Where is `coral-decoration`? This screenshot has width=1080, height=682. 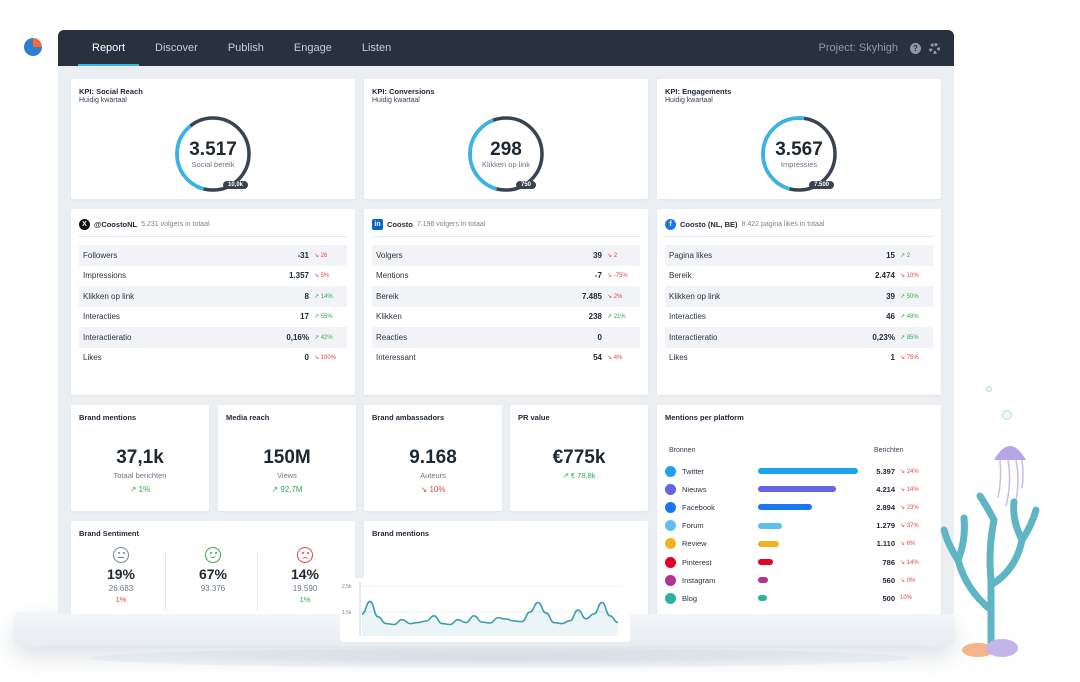
coral-decoration is located at coordinates (990, 574).